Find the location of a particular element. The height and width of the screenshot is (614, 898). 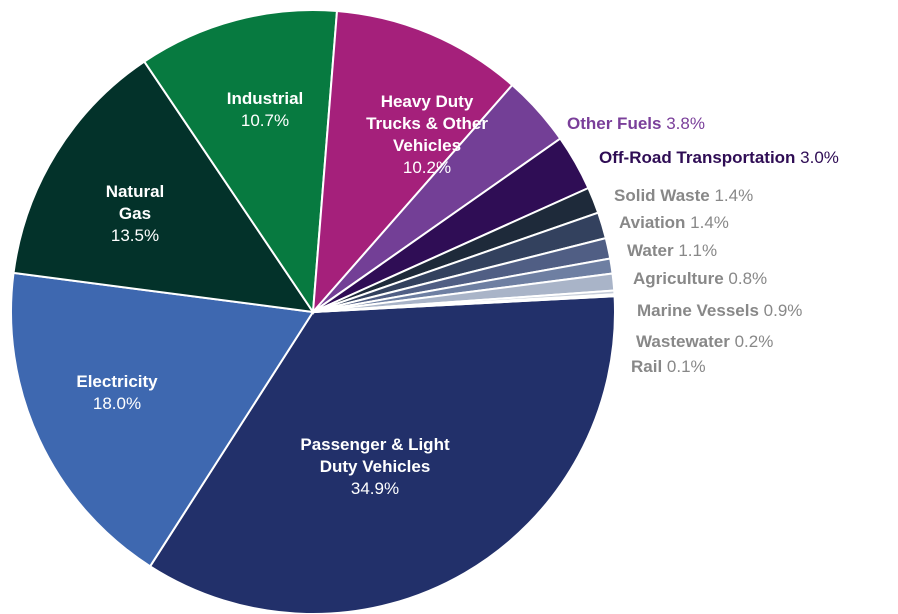

label-name: Marine Vessels is located at coordinates (698, 310).